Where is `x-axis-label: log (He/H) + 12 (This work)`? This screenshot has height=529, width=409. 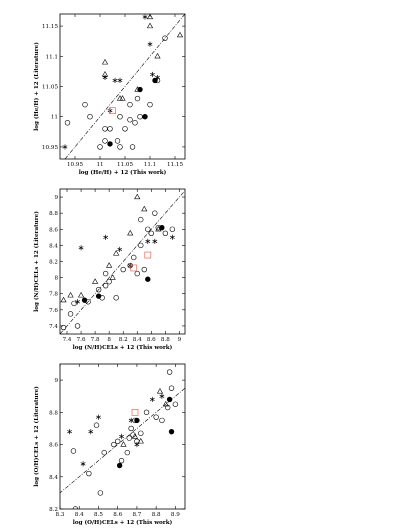
x-axis-label: log (He/H) + 12 (This work) is located at coordinates (123, 172).